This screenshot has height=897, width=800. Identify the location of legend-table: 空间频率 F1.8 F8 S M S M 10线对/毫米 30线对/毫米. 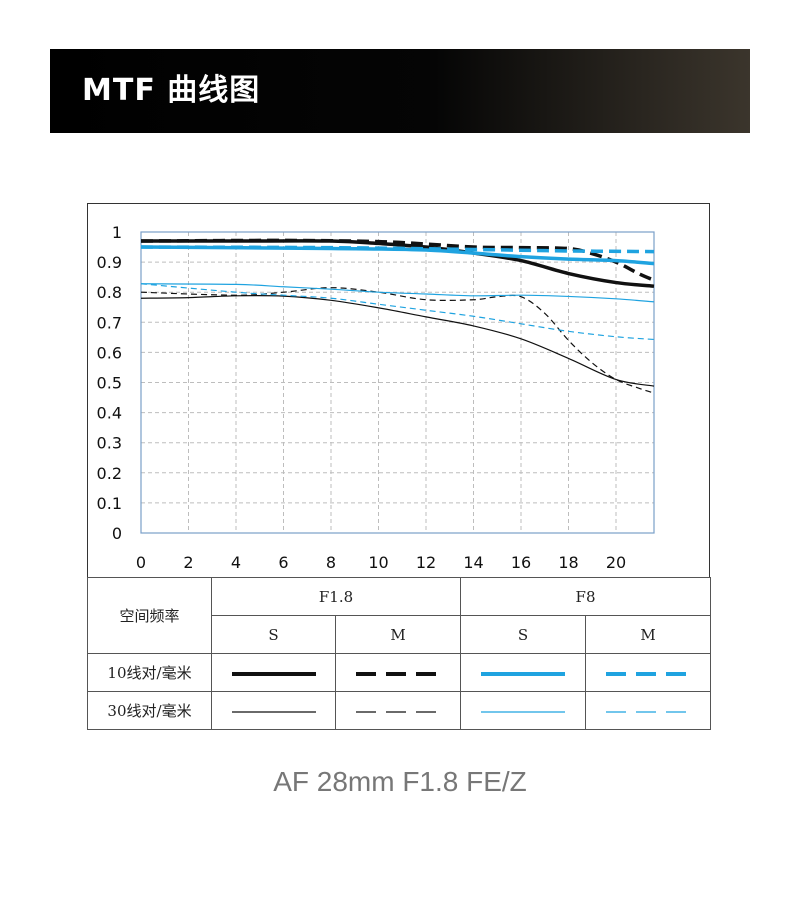
(399, 653).